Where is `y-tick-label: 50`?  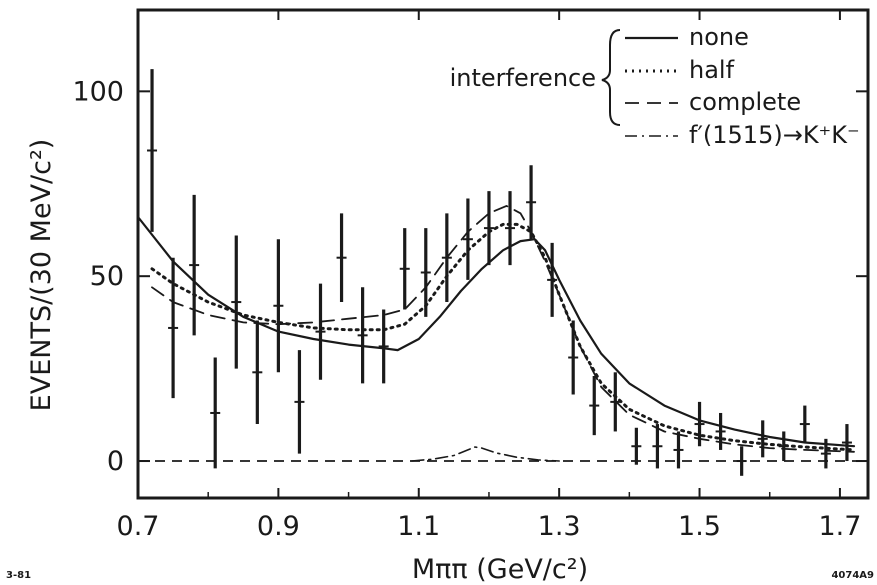
y-tick-label: 50 is located at coordinates (107, 276).